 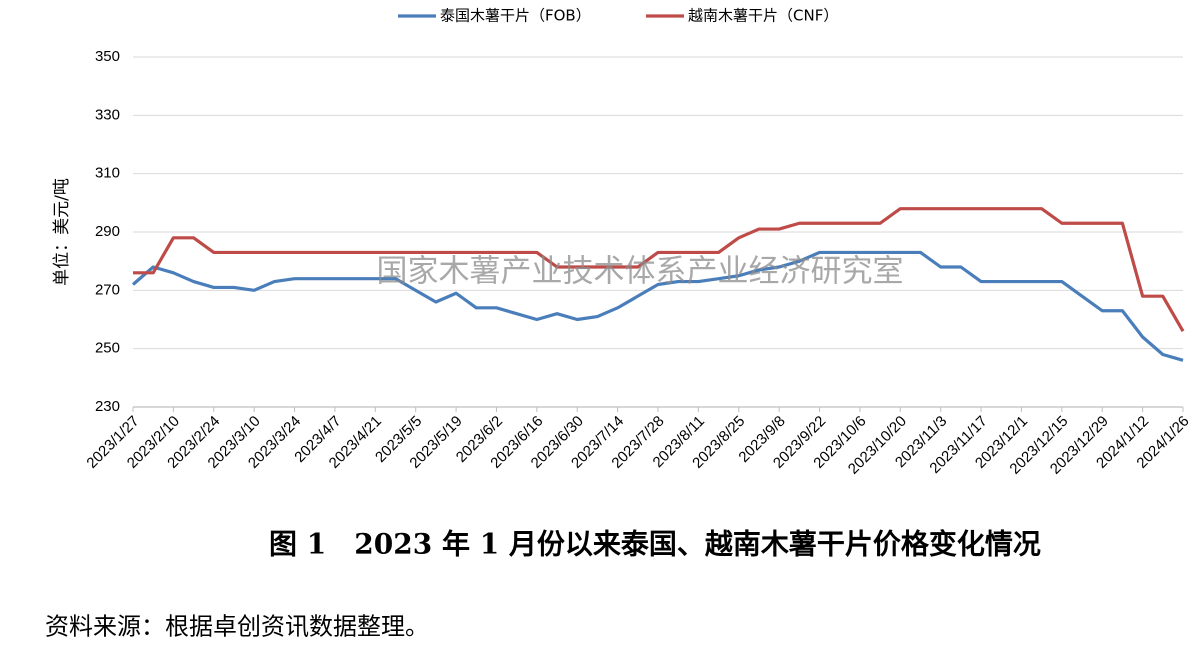 What do you see at coordinates (107, 231) in the screenshot?
I see `y-tick-label: 290` at bounding box center [107, 231].